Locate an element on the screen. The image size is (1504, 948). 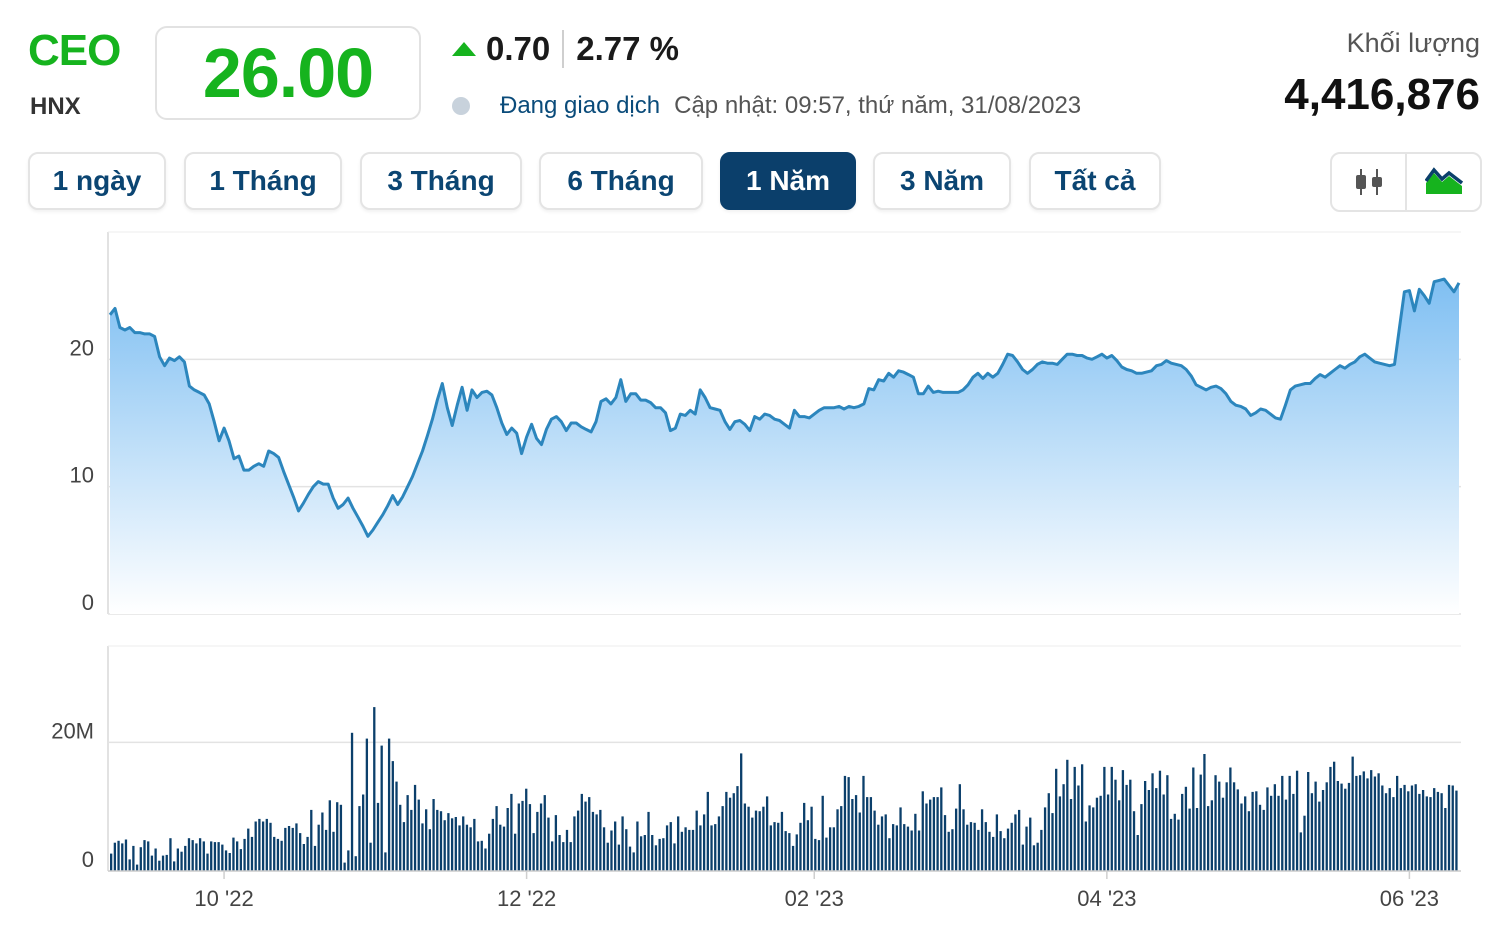
tab-all: Tất cả is located at coordinates (1095, 181).